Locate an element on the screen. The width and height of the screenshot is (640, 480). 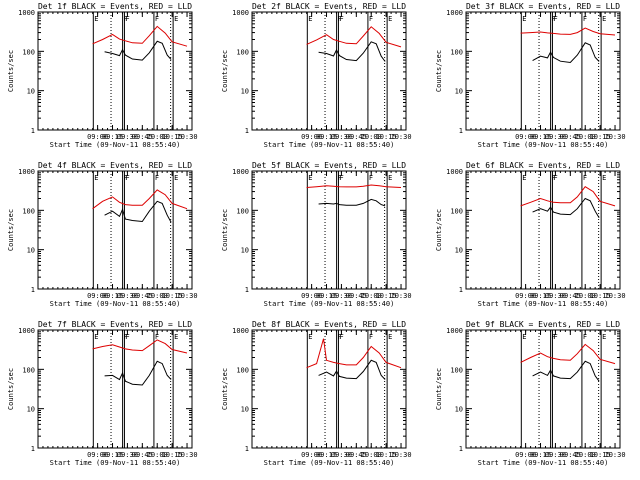
panel-title: Det 3f BLACK = Events, RED = LLD is located at coordinates (543, 6).